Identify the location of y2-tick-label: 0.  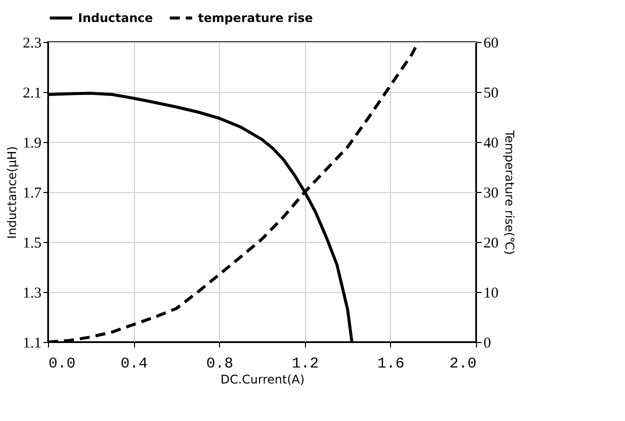
(487, 344).